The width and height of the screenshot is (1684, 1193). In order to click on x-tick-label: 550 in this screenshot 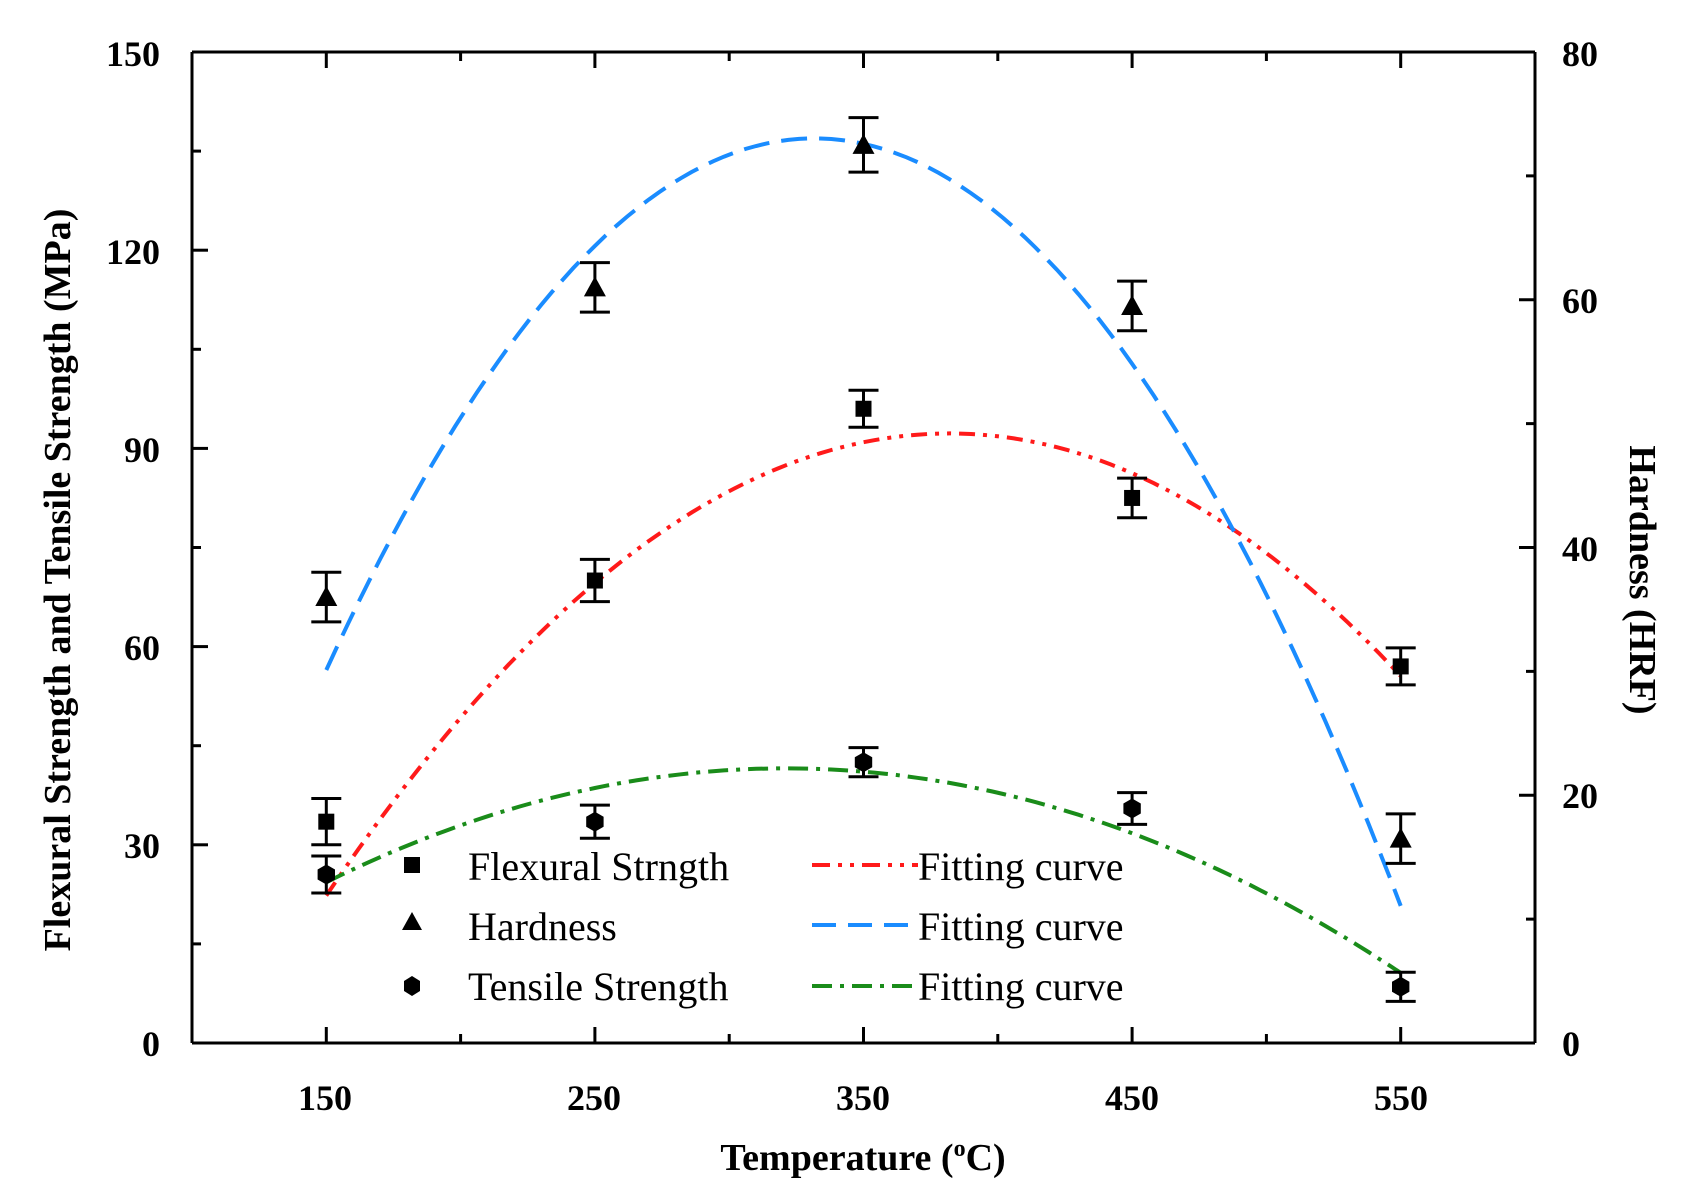, I will do `click(1401, 1098)`.